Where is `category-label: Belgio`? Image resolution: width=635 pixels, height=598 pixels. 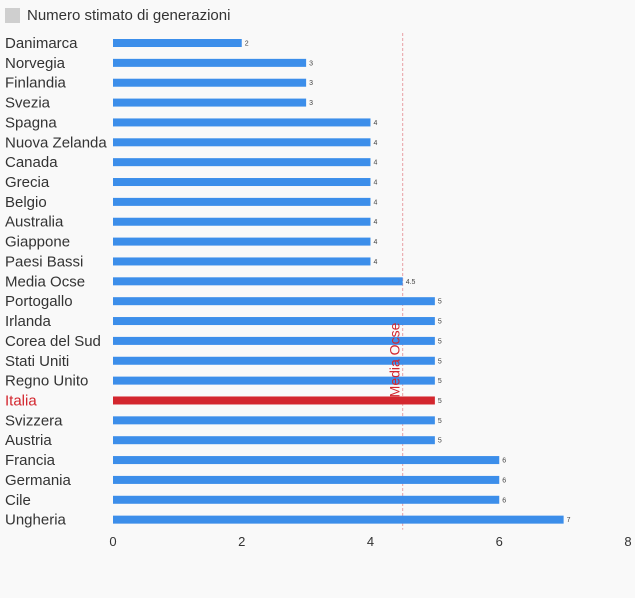
category-label: Belgio is located at coordinates (26, 202).